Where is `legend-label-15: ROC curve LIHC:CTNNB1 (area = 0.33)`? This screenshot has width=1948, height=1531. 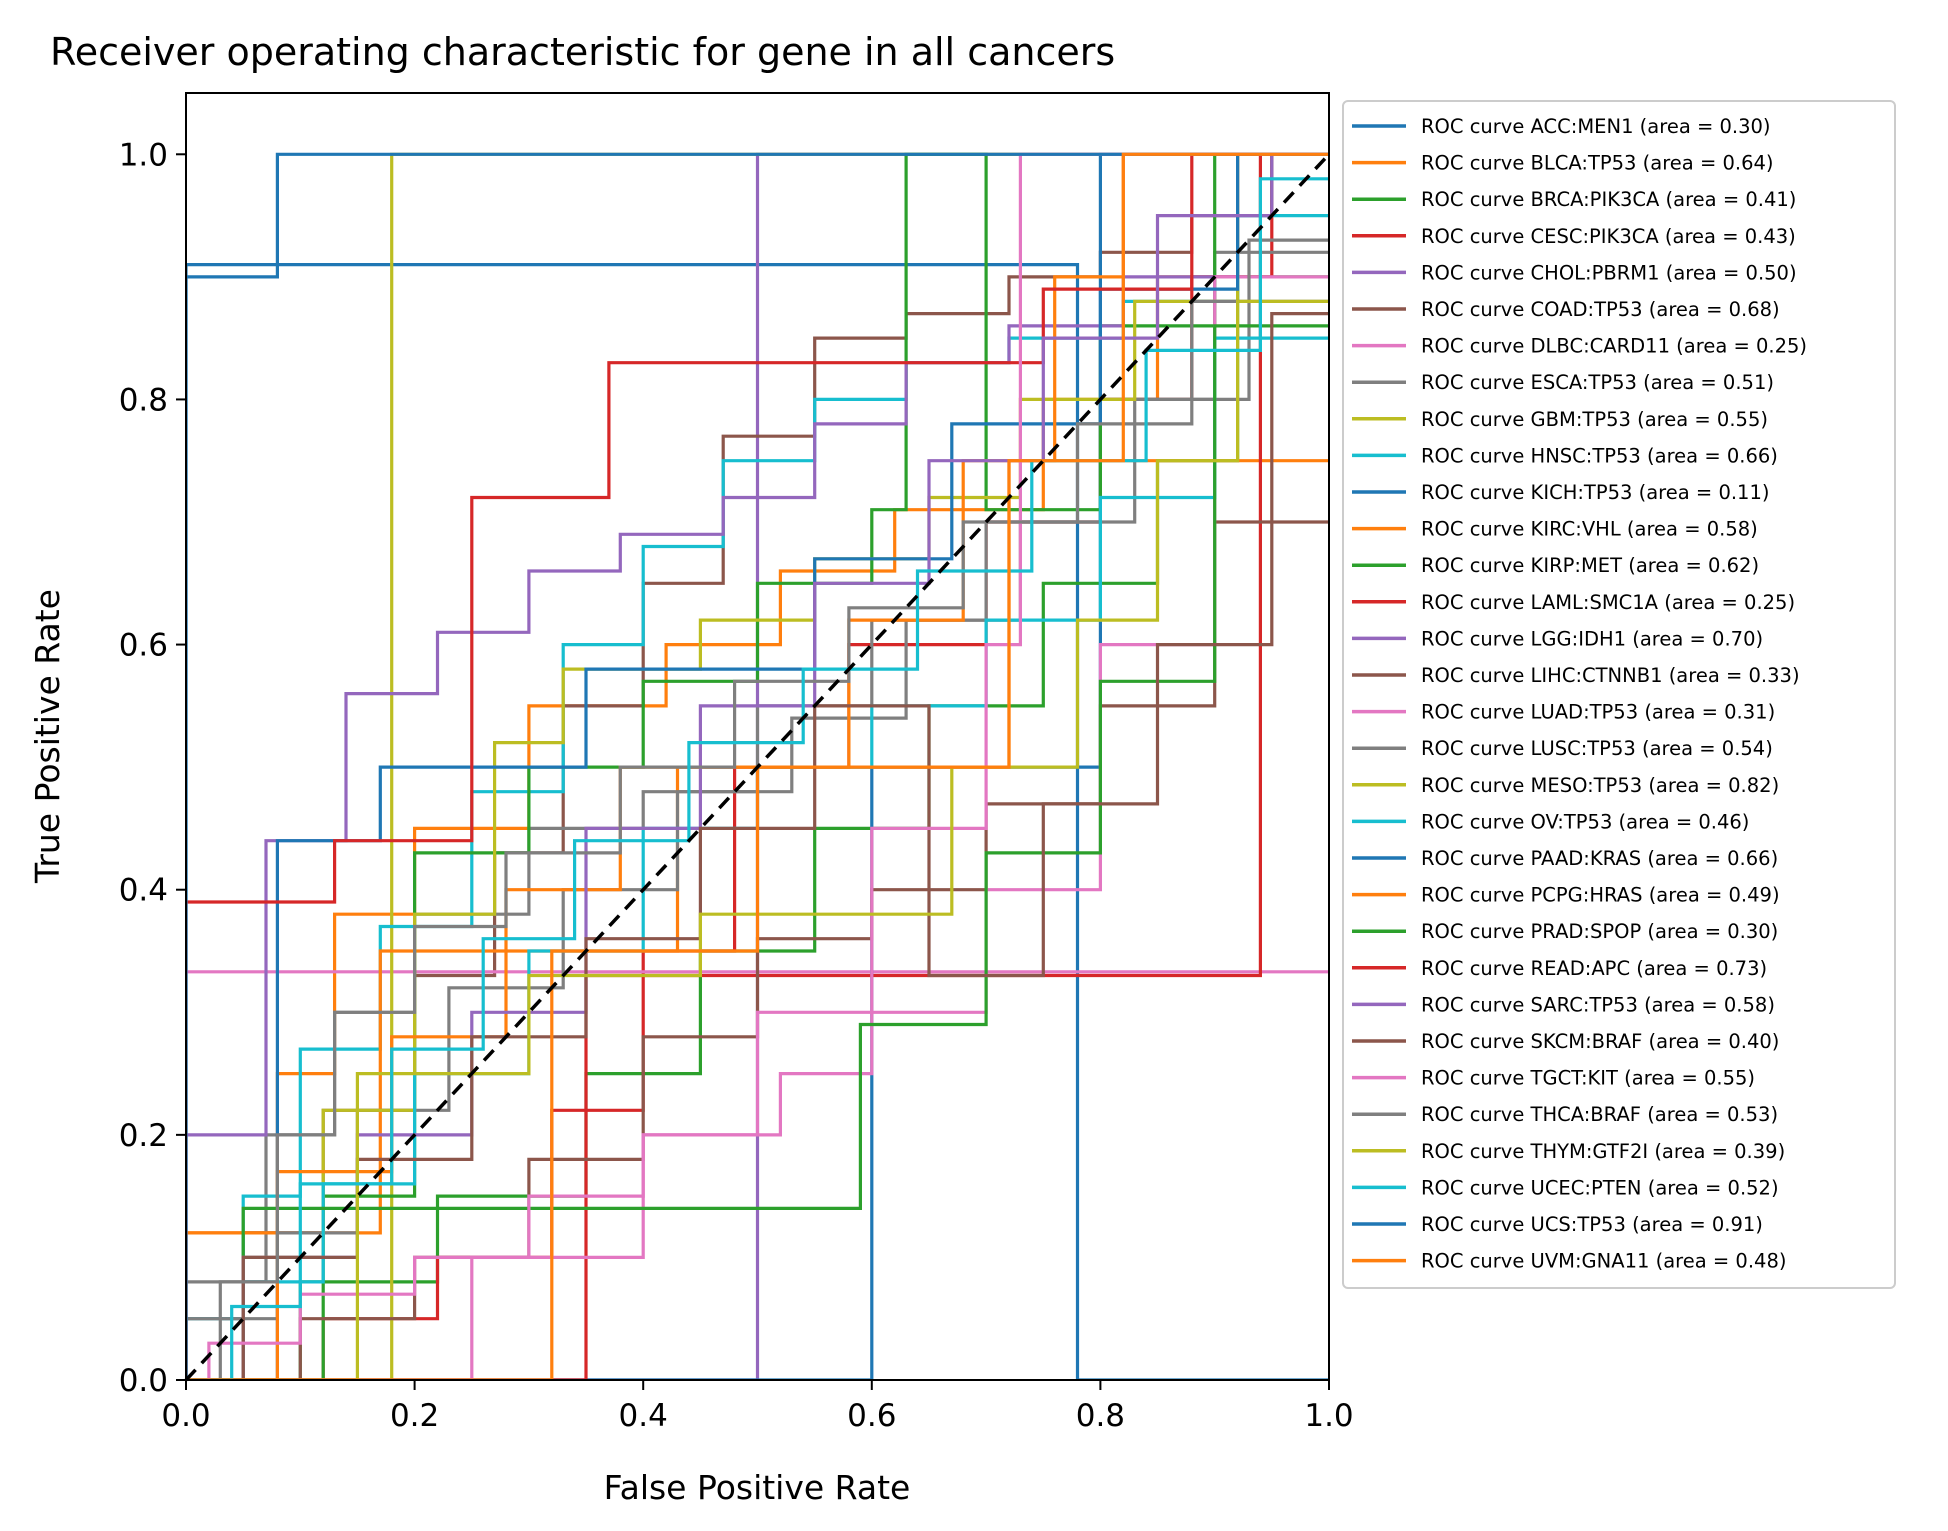 legend-label-15: ROC curve LIHC:CTNNB1 (area = 0.33) is located at coordinates (1610, 675).